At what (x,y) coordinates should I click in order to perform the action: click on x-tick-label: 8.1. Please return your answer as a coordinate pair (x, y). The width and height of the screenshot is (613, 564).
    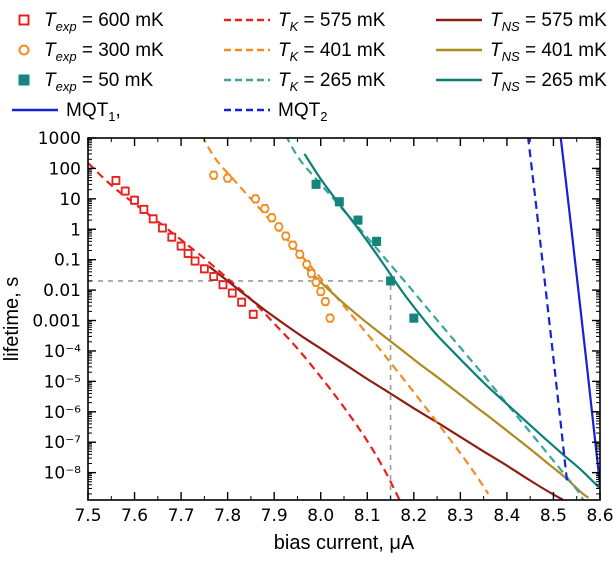
    Looking at the image, I should click on (367, 516).